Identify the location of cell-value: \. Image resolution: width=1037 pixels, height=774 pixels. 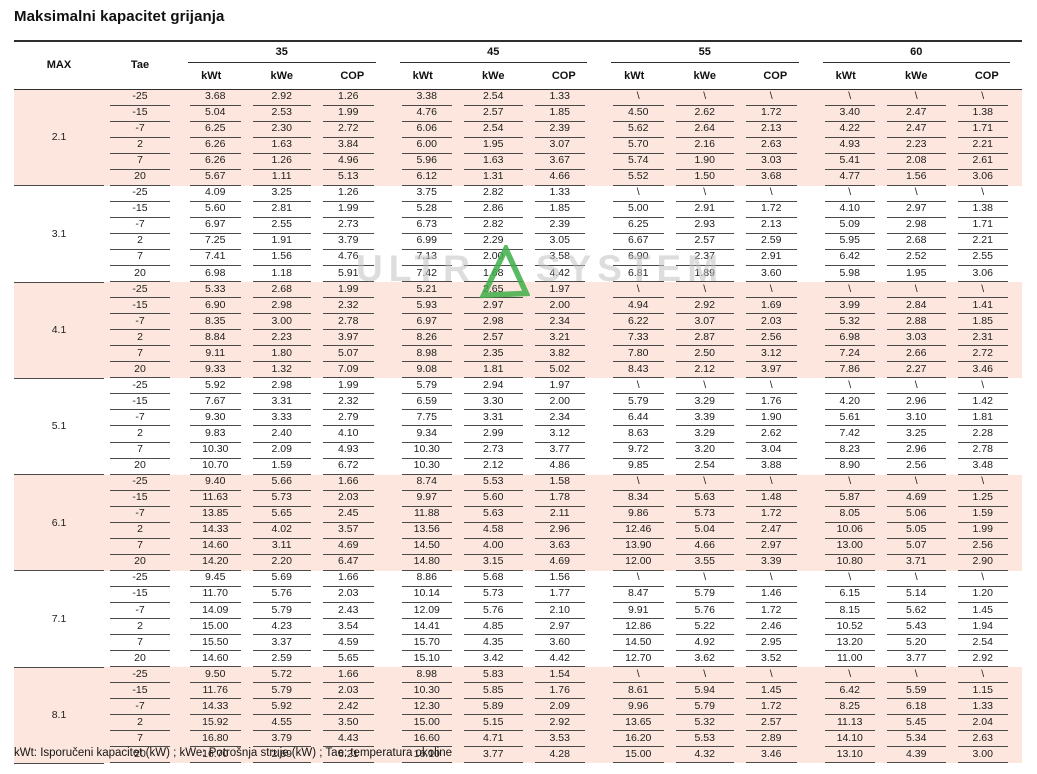
(982, 290).